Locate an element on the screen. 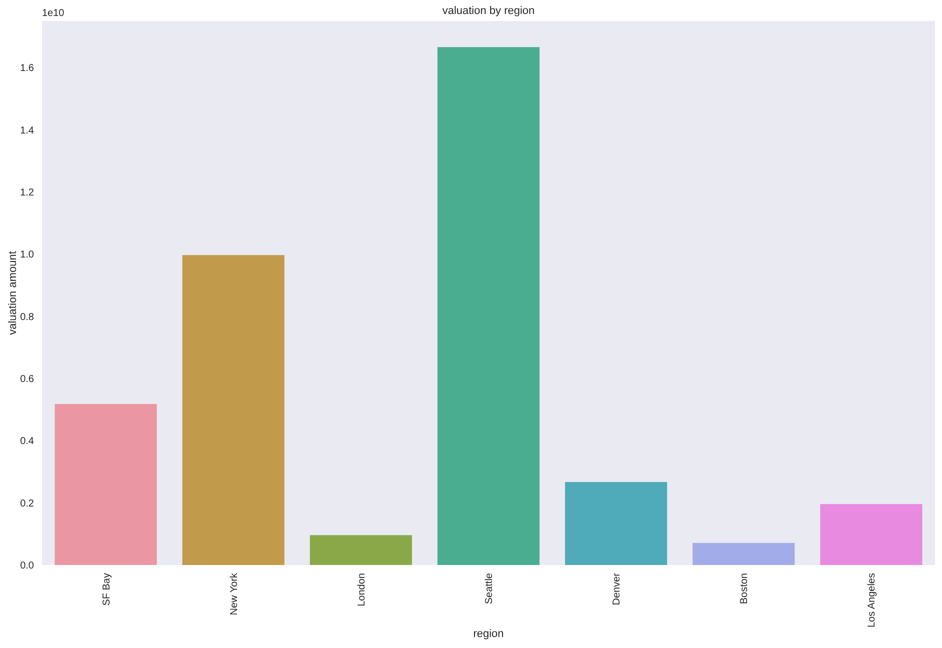  y-tick-label: 0.4 is located at coordinates (27, 442).